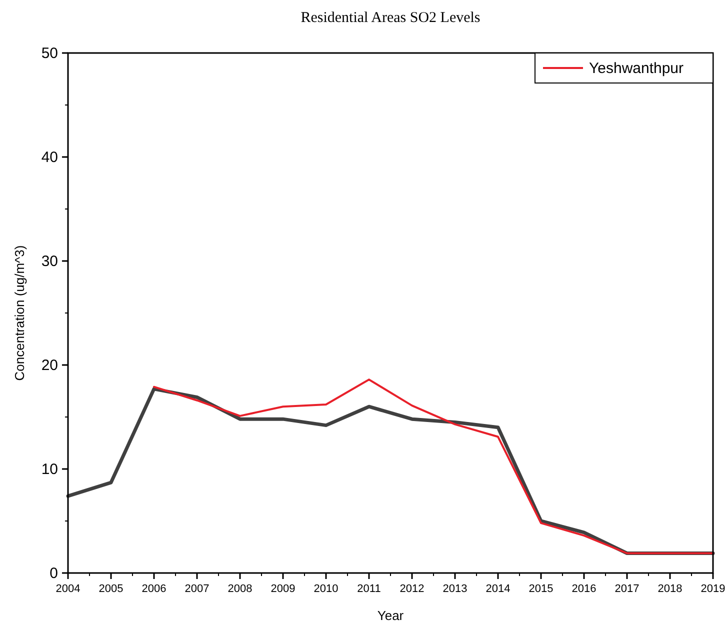 The width and height of the screenshot is (727, 630). I want to click on x-axis-title: Year, so click(390, 615).